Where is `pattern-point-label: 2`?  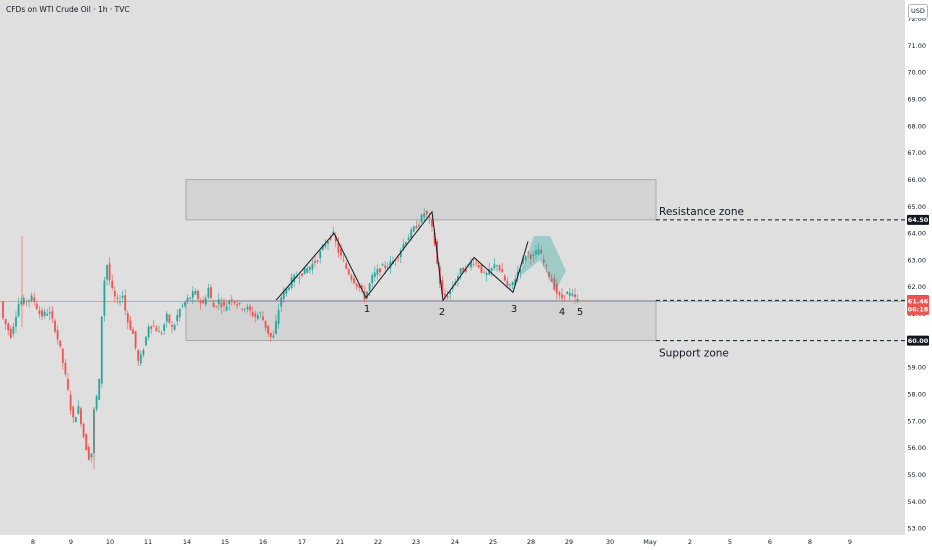
pattern-point-label: 2 is located at coordinates (442, 312).